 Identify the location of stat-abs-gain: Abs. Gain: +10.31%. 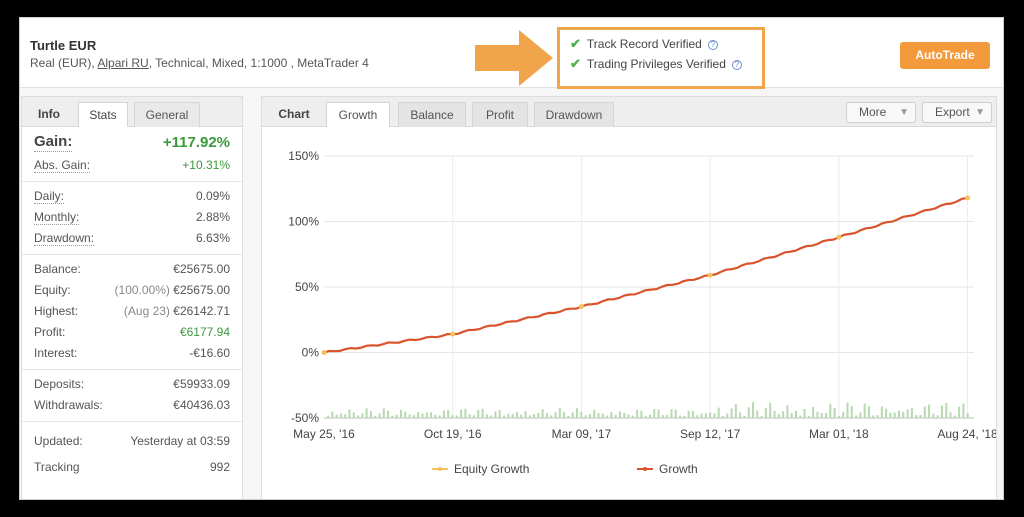
(132, 165).